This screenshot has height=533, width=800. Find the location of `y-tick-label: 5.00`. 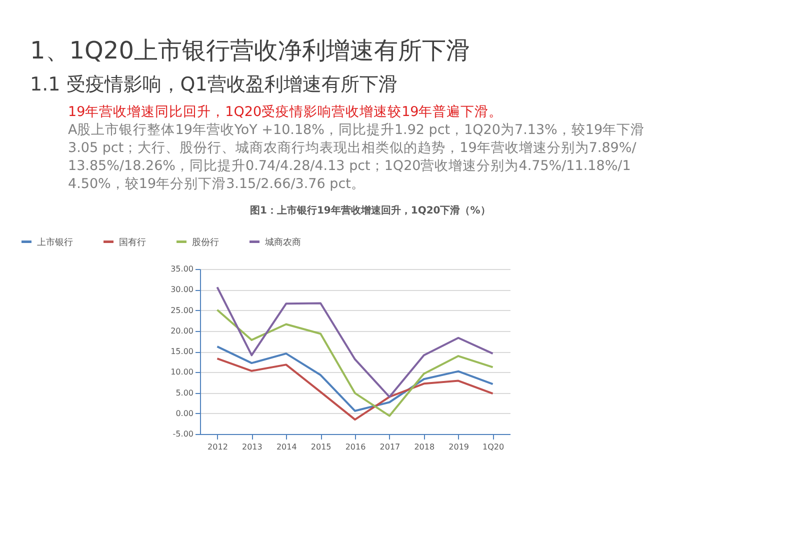

y-tick-label: 5.00 is located at coordinates (185, 393).